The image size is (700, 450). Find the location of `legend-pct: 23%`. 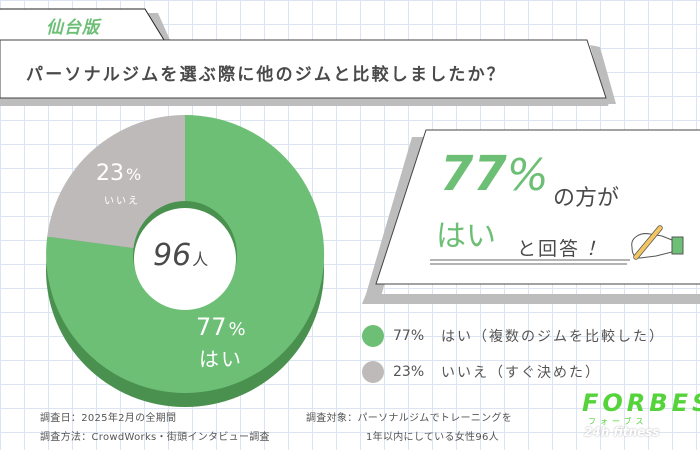

legend-pct: 23% is located at coordinates (409, 372).